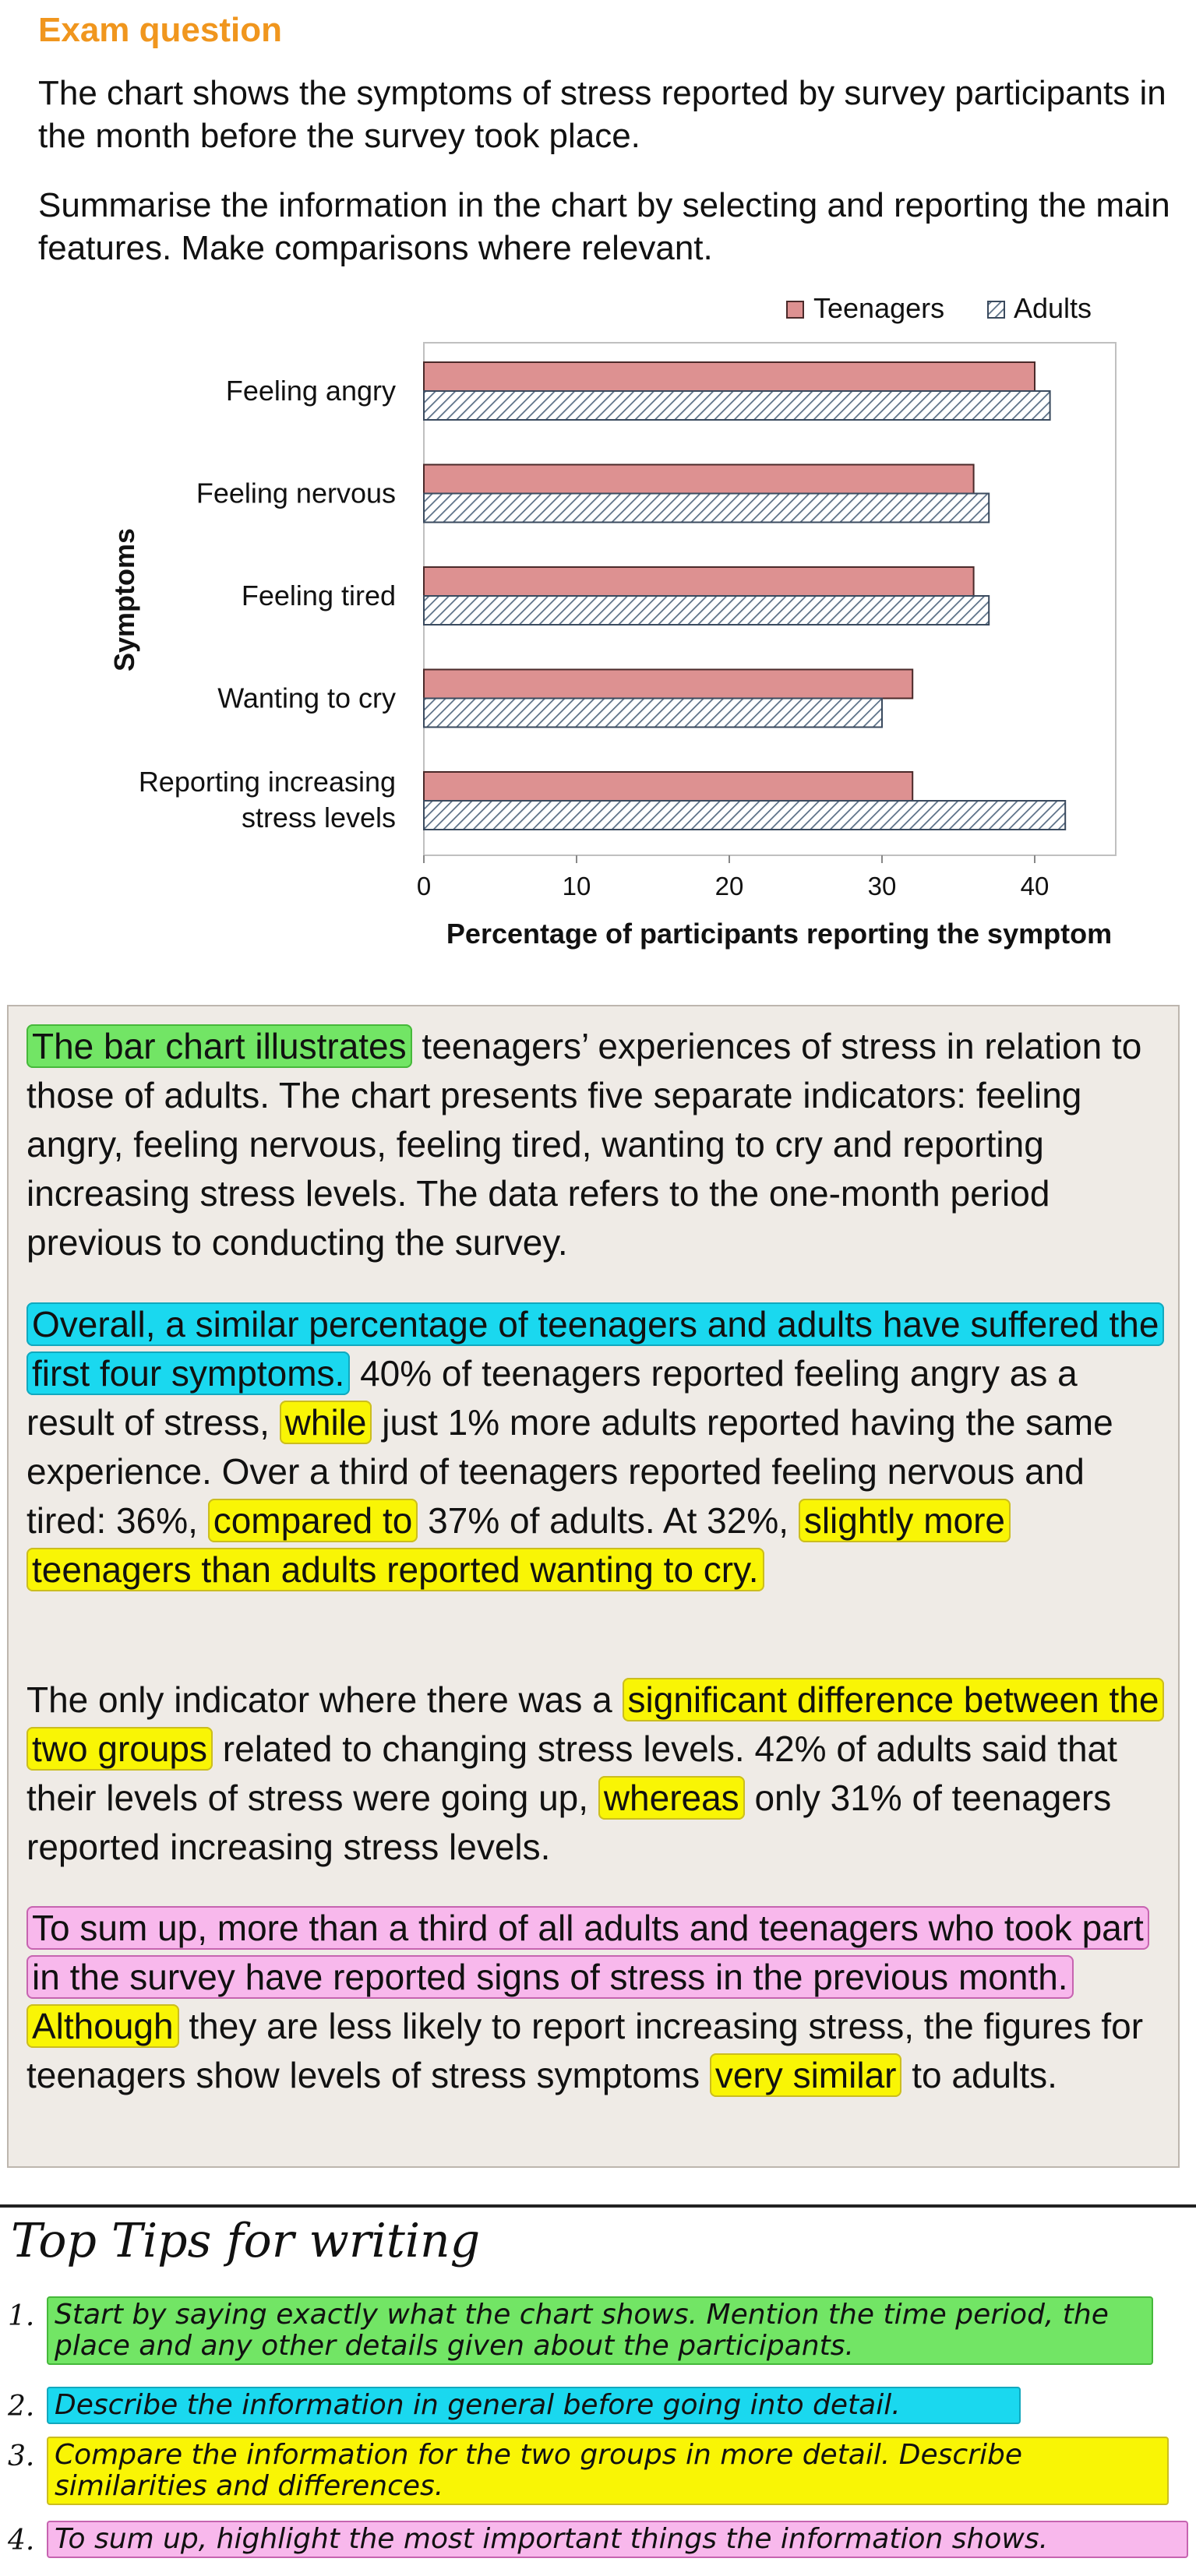 The width and height of the screenshot is (1196, 2576). Describe the element at coordinates (21, 2541) in the screenshot. I see `tip-number: 4.` at that location.